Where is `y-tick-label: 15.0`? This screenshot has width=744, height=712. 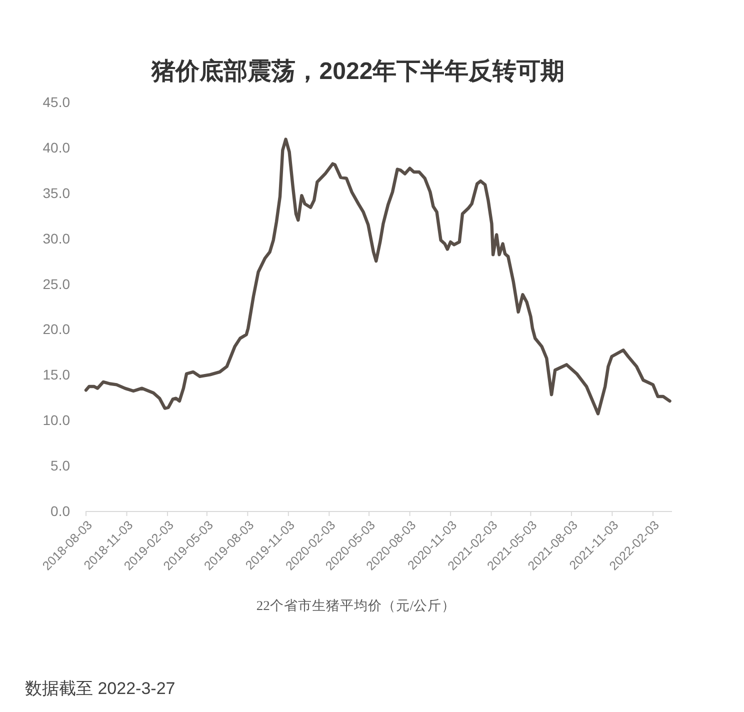
y-tick-label: 15.0 is located at coordinates (56, 374).